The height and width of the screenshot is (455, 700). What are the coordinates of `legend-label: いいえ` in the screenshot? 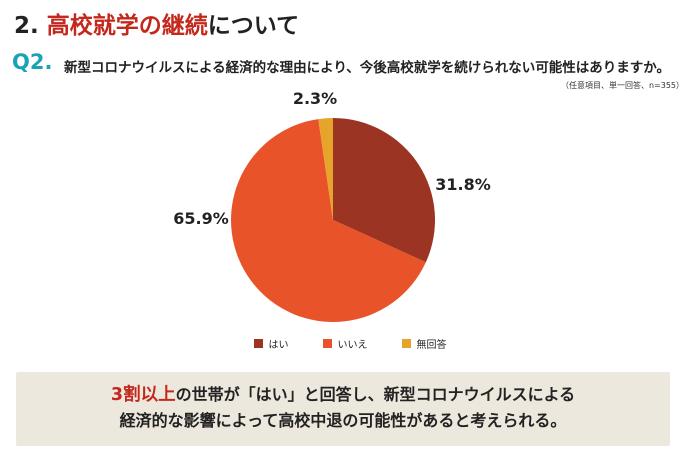 It's located at (352, 345).